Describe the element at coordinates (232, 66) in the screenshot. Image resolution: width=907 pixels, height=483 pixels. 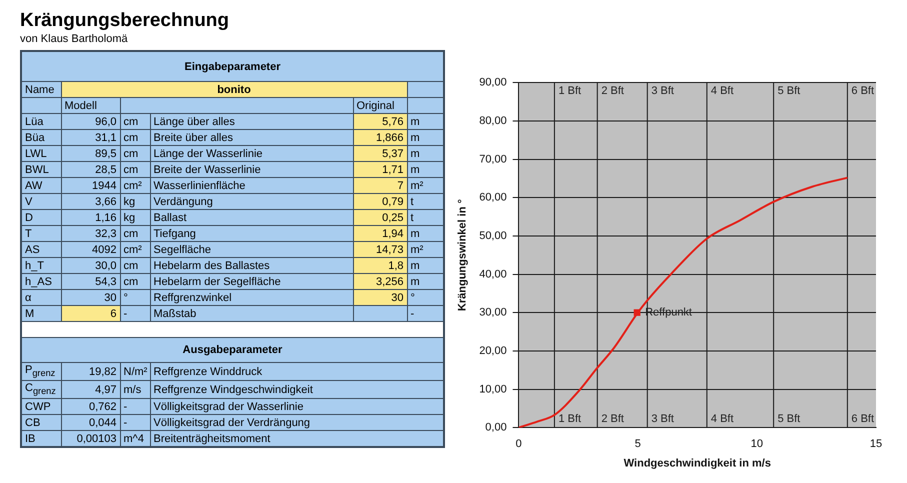
I see `text: Eingabeparameter` at that location.